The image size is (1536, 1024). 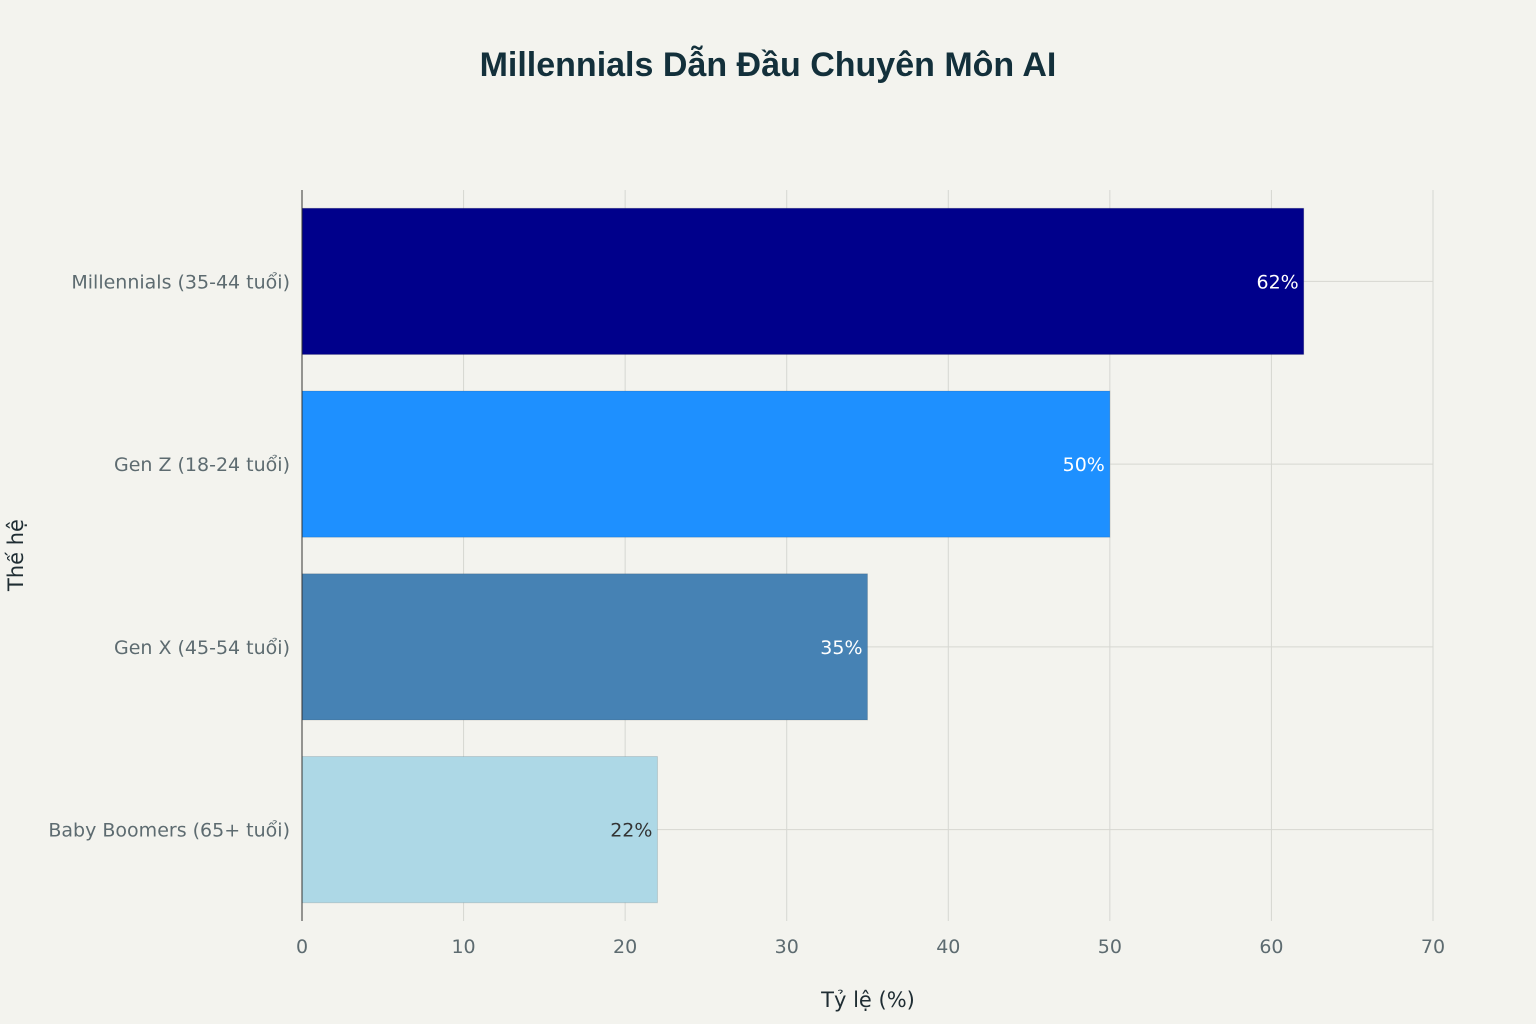 What do you see at coordinates (463, 947) in the screenshot?
I see `x-tick-label: 10` at bounding box center [463, 947].